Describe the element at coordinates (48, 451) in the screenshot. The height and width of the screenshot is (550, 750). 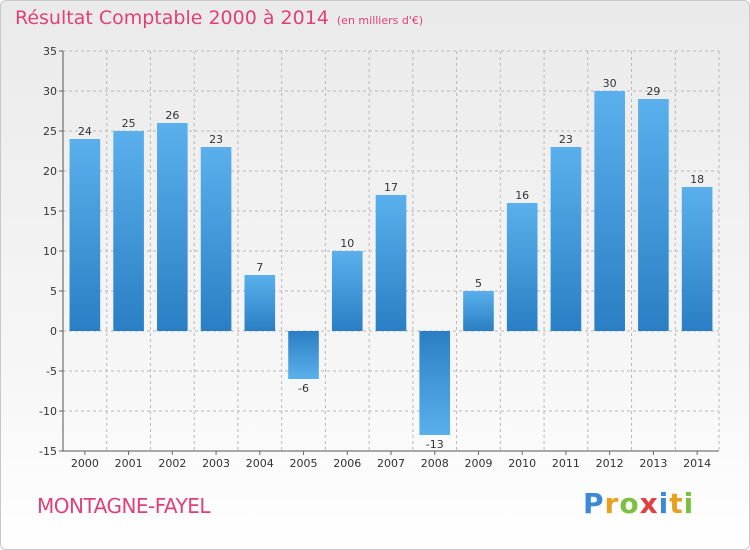
I see `y-tick-label: -15` at that location.